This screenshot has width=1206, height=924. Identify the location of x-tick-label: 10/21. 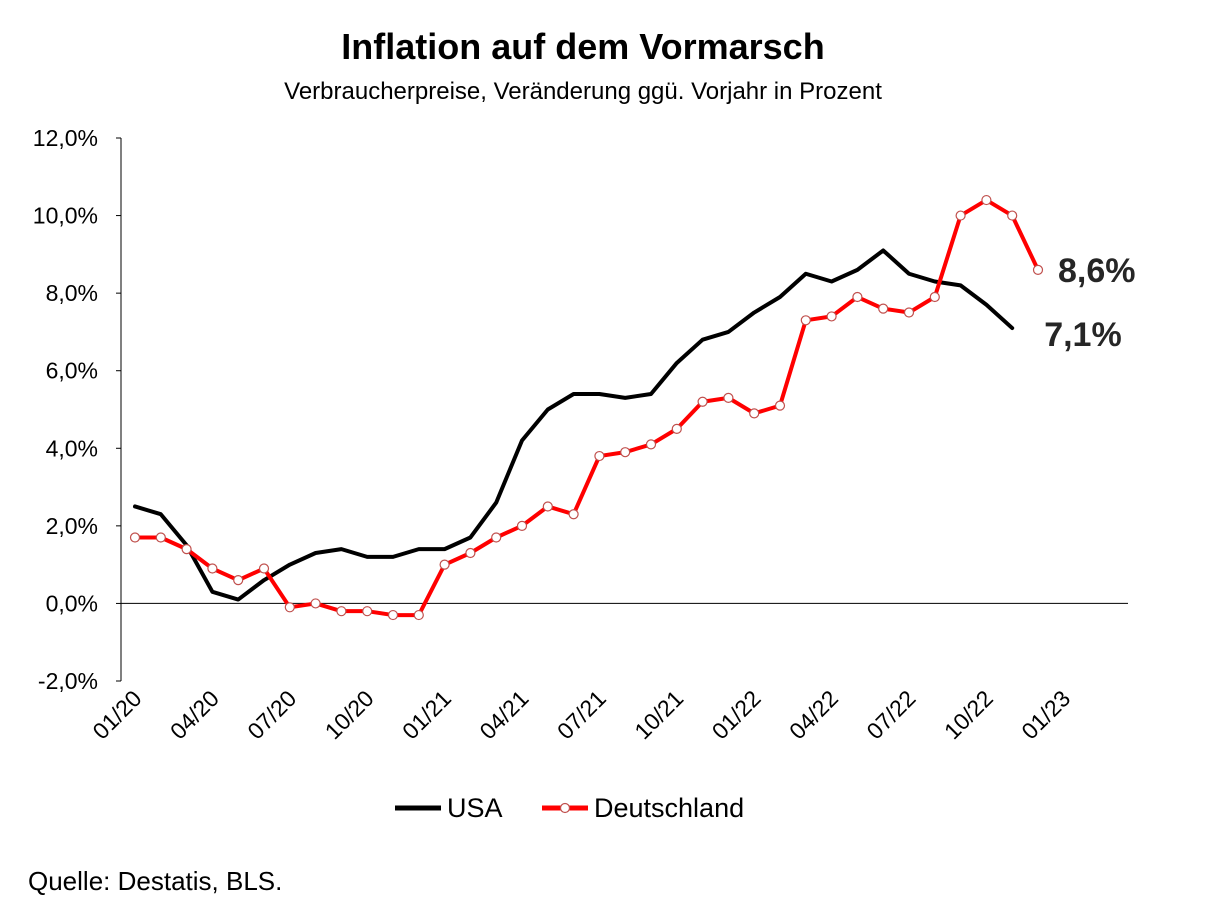
(658, 714).